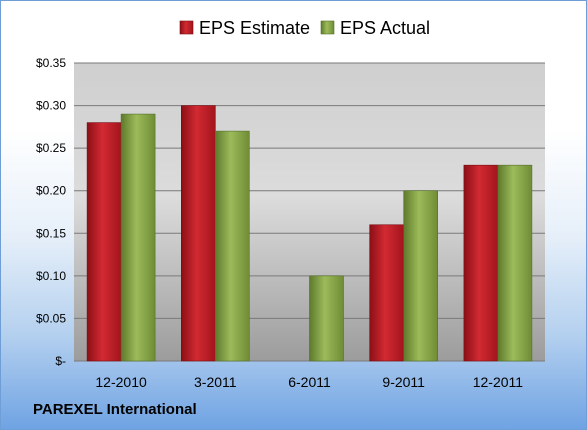 Image resolution: width=587 pixels, height=430 pixels. Describe the element at coordinates (138, 237) in the screenshot. I see `bar-actual-12-2010` at that location.